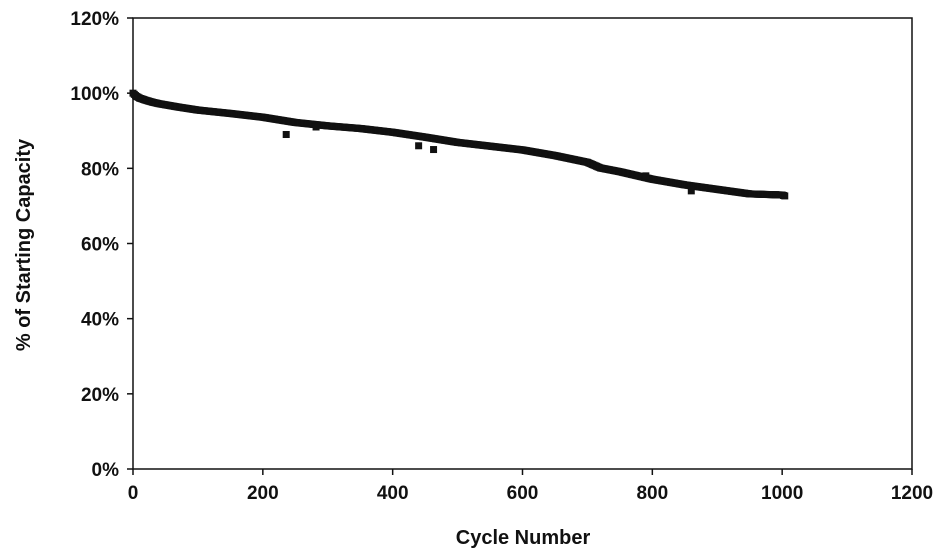 Image resolution: width=947 pixels, height=555 pixels. What do you see at coordinates (393, 493) in the screenshot?
I see `x-tick-label: 400` at bounding box center [393, 493].